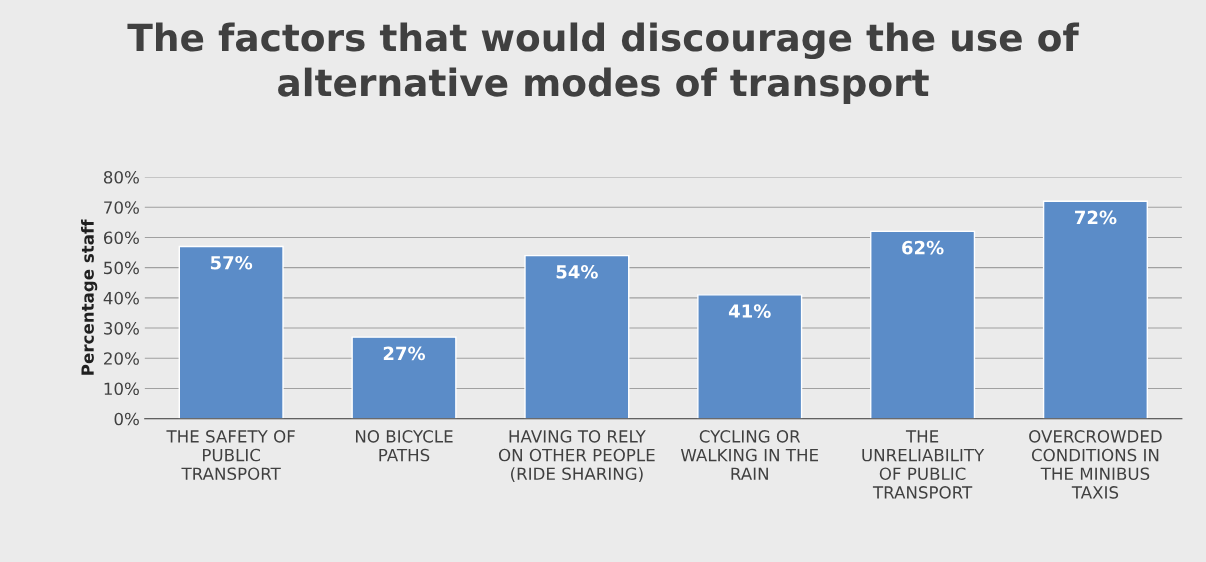 The width and height of the screenshot is (1206, 562). I want to click on x-tick-label: THE UNRELIABILITY OF PUBLIC TRANSPORT, so click(923, 464).